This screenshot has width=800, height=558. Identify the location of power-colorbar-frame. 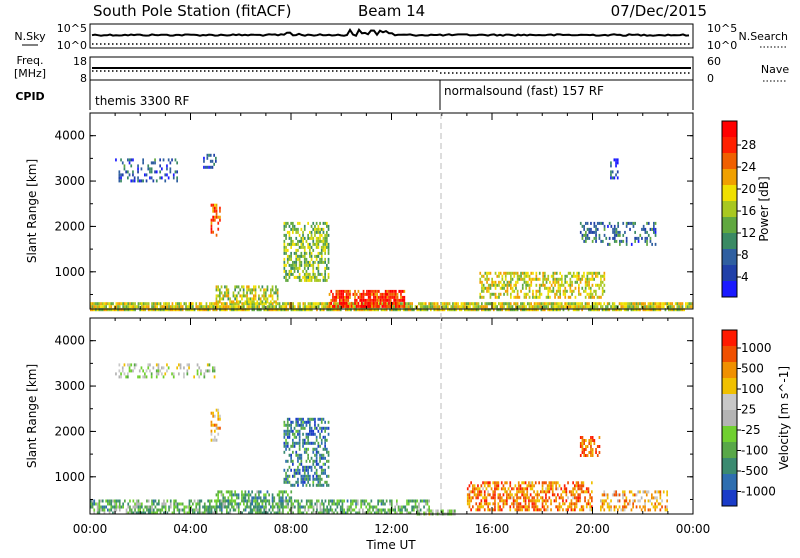
(729, 209).